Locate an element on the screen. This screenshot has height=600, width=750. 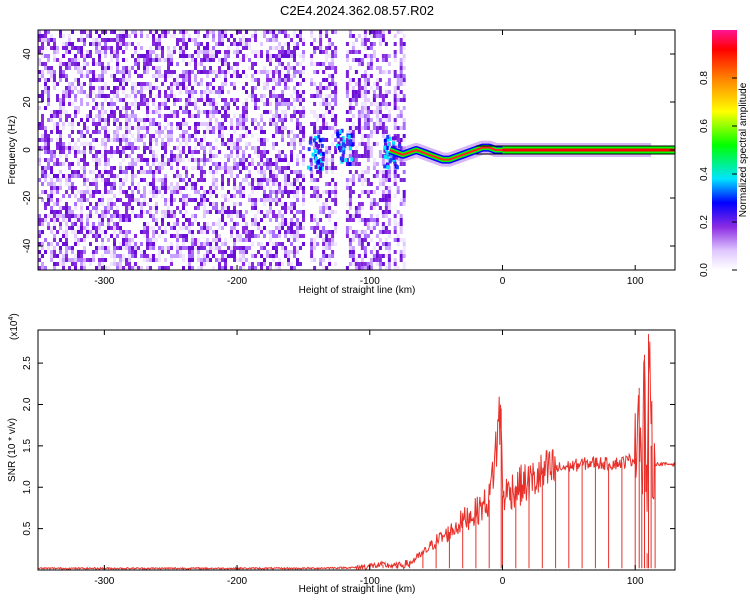
colorbar-tick-label: 0.4 is located at coordinates (704, 174).